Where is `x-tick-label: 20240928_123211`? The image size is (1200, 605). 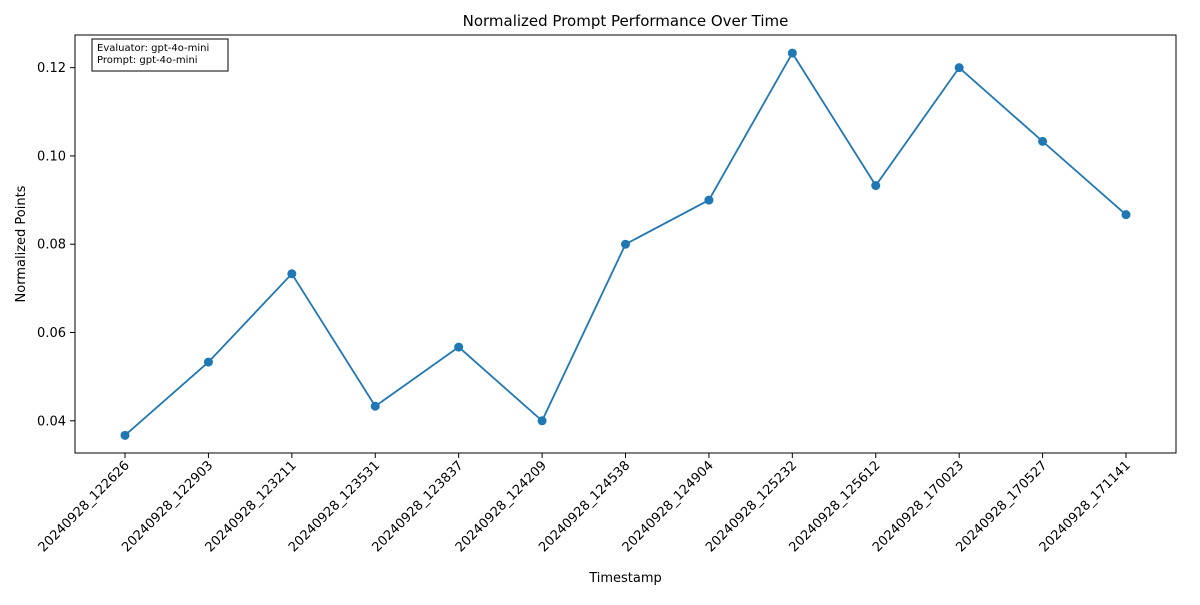
x-tick-label: 20240928_123211 is located at coordinates (251, 506).